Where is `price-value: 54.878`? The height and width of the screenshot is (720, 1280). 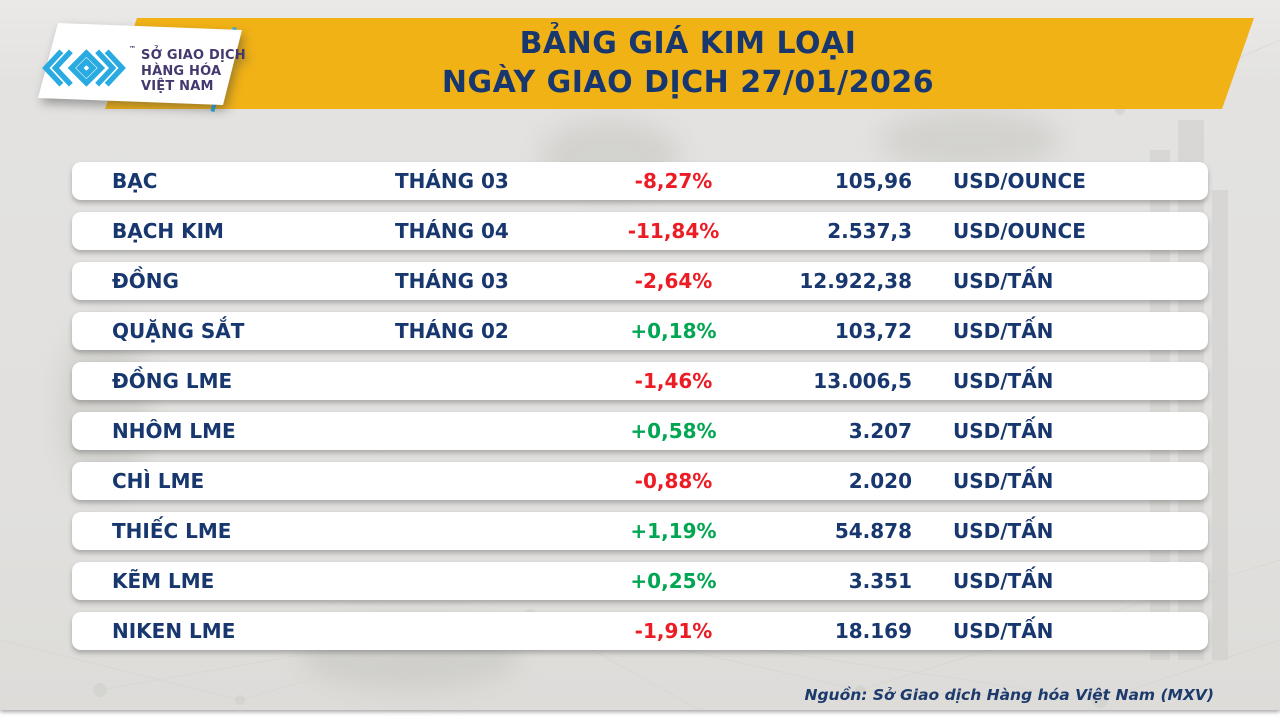
price-value: 54.878 is located at coordinates (873, 531).